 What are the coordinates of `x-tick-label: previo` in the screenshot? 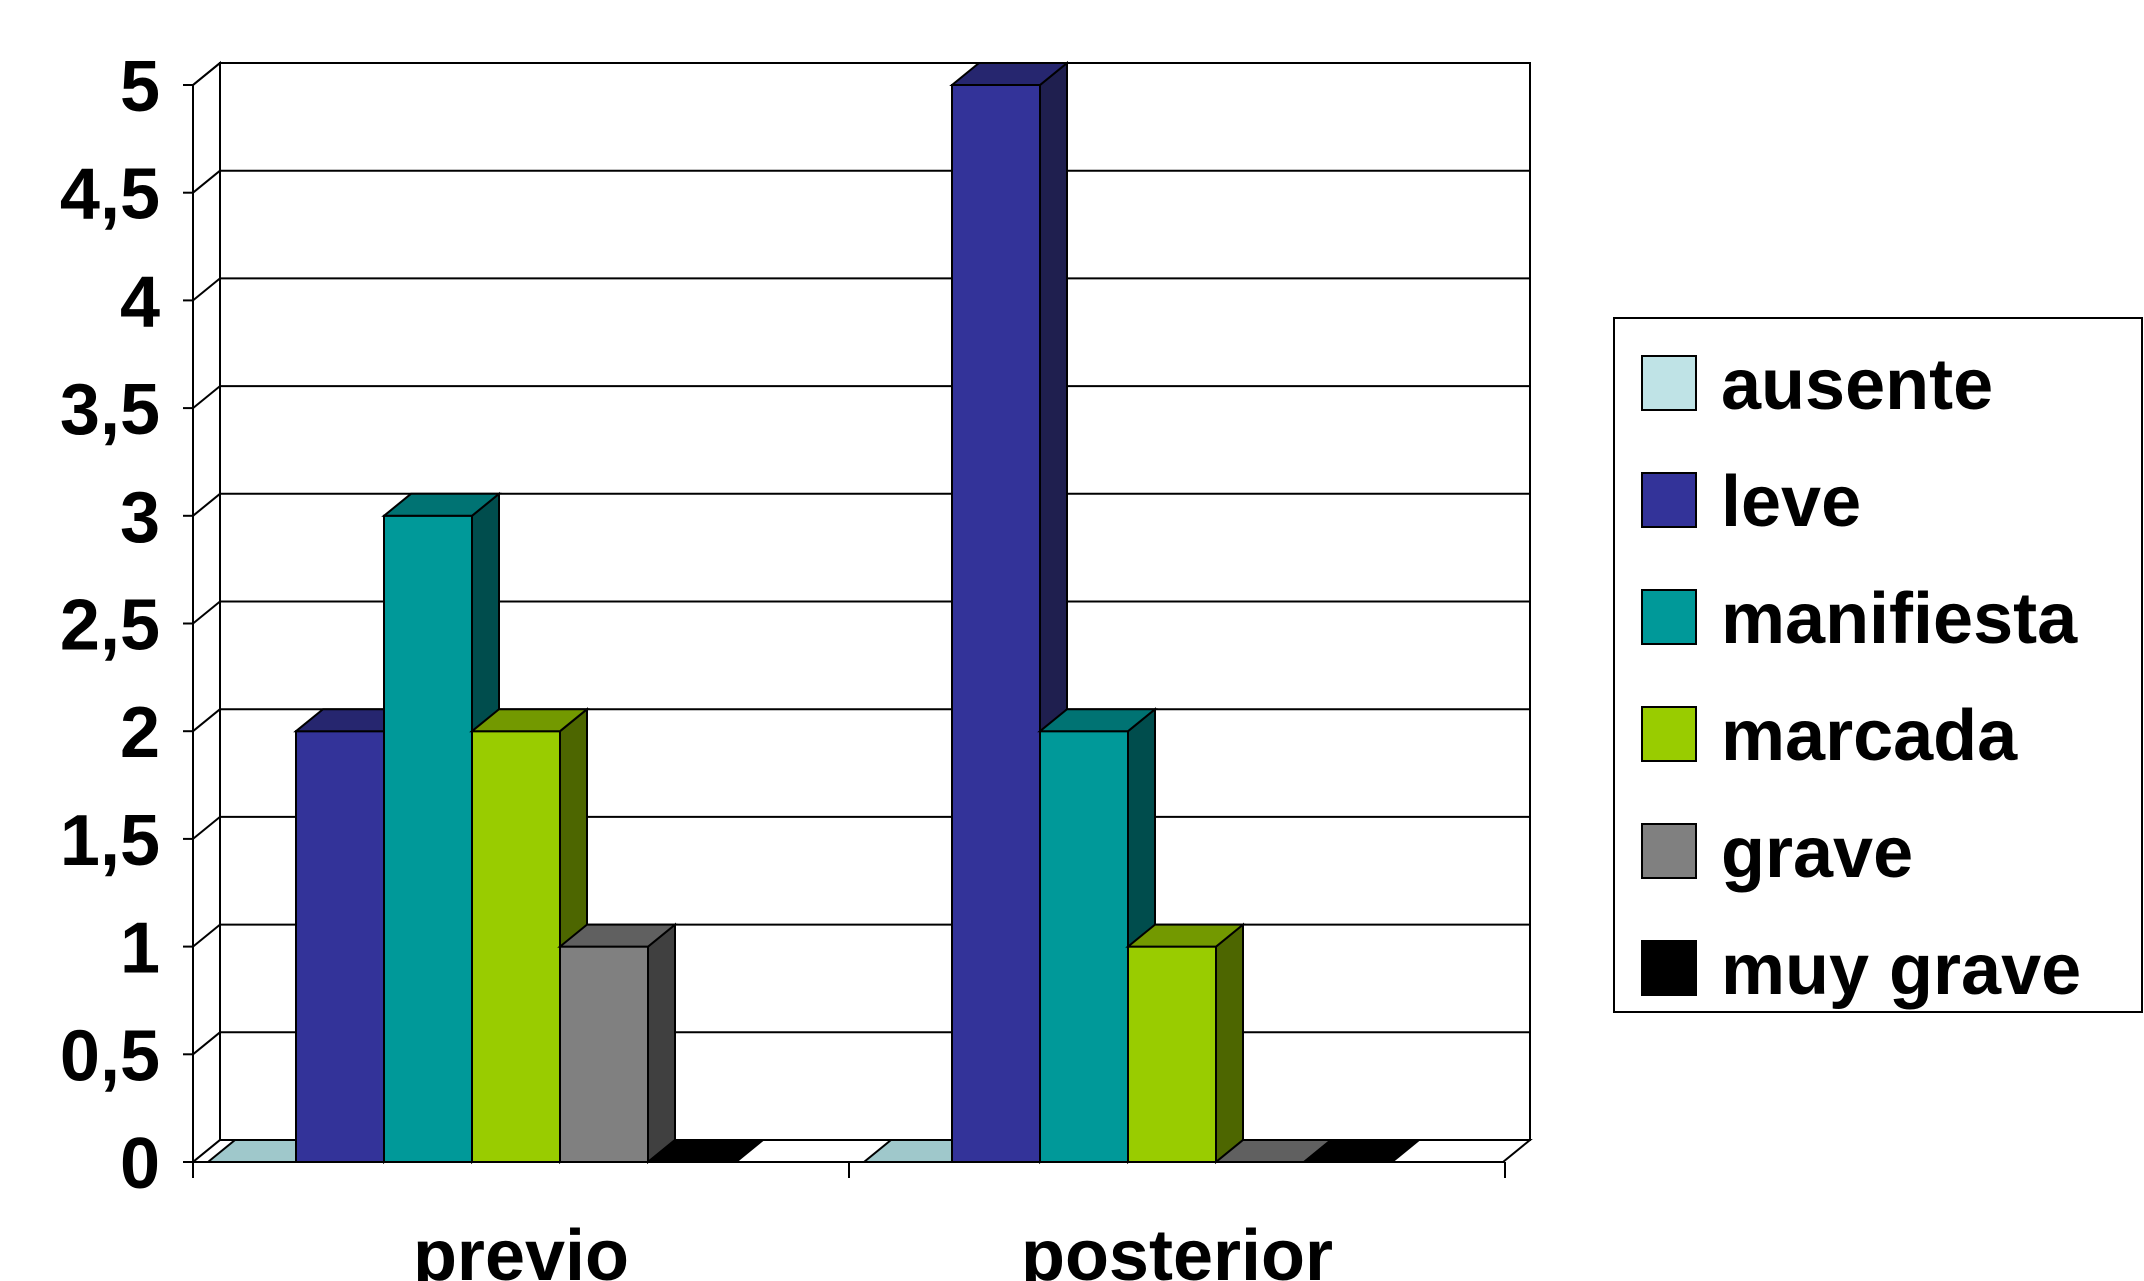 It's located at (521, 1248).